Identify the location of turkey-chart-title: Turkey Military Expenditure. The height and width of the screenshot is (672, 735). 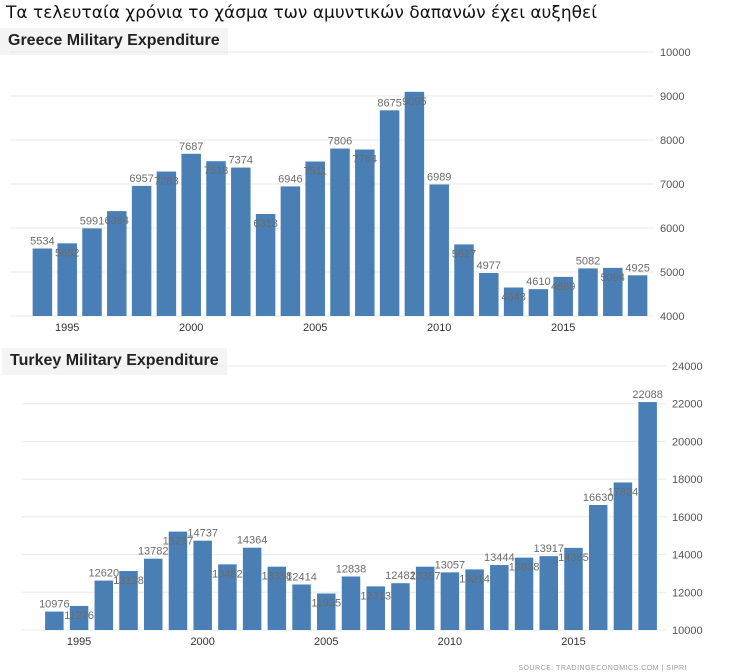
(114, 361).